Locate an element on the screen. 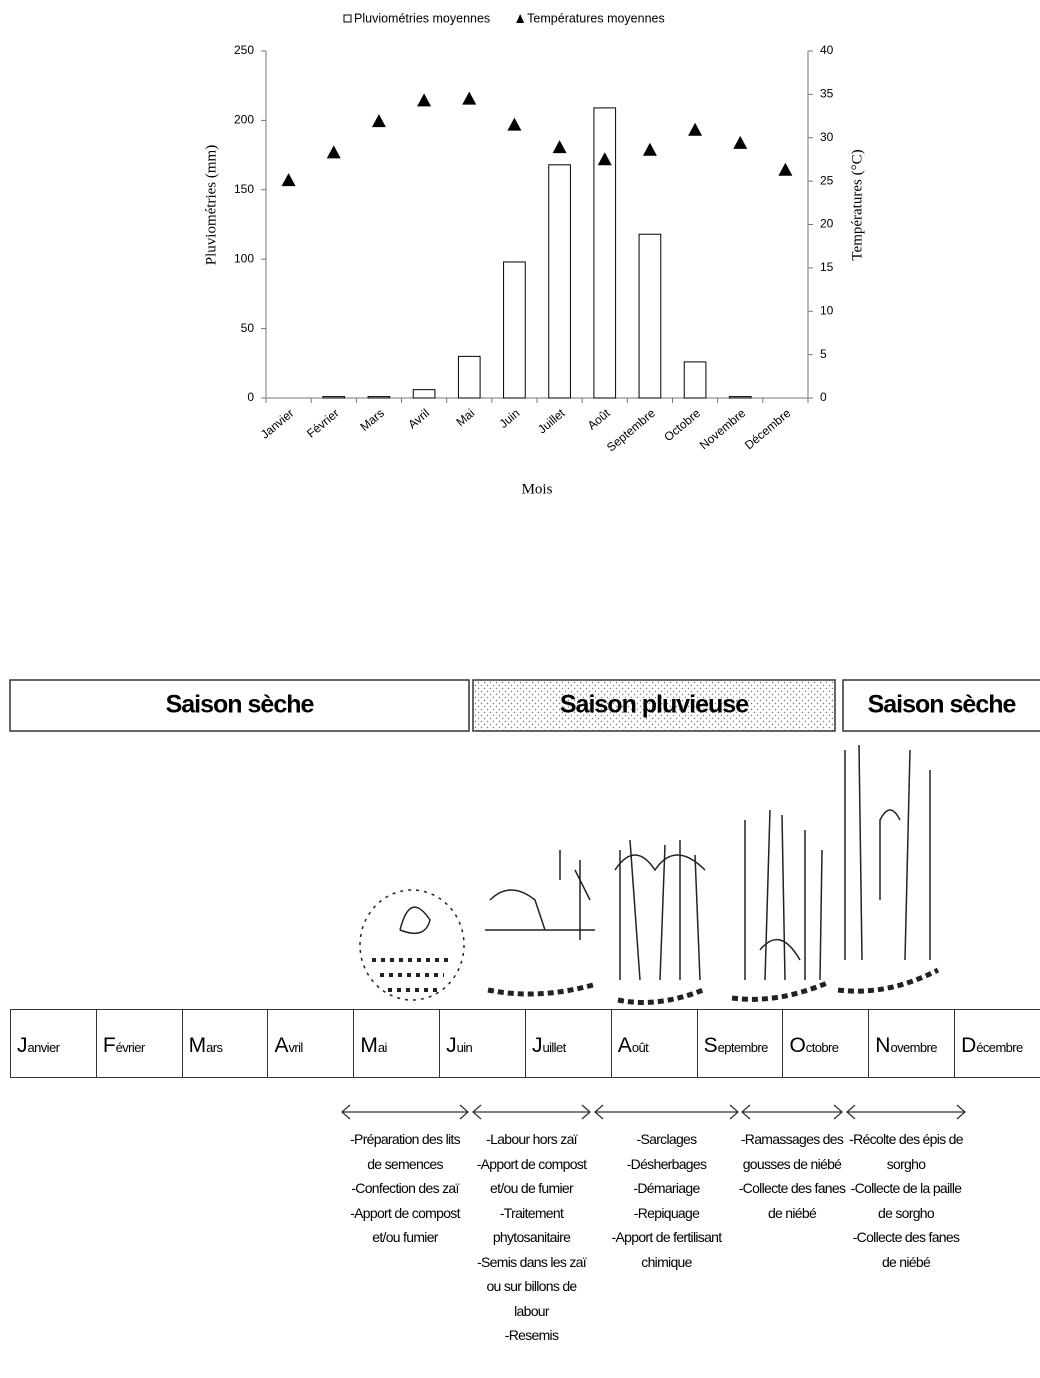 The width and height of the screenshot is (1040, 1378). activity-item: -Apport de compost et/ou fumier is located at coordinates (405, 1225).